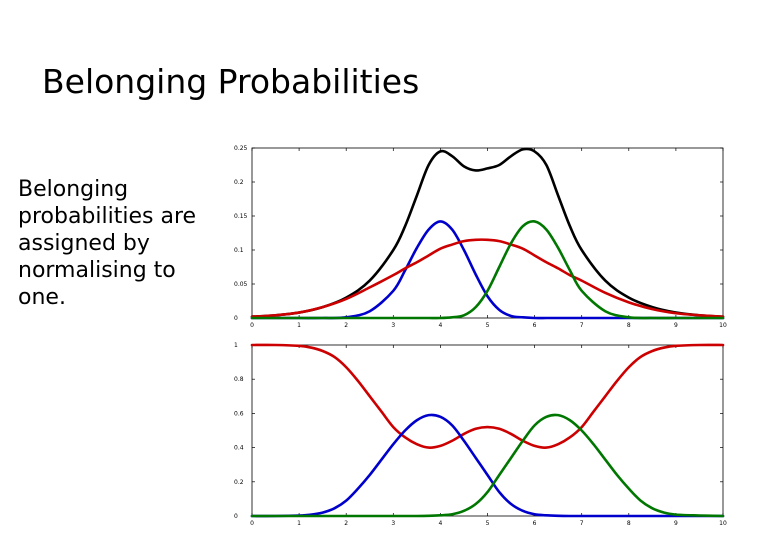 The width and height of the screenshot is (780, 540). What do you see at coordinates (239, 250) in the screenshot?
I see `y-tick-label: 0.1` at bounding box center [239, 250].